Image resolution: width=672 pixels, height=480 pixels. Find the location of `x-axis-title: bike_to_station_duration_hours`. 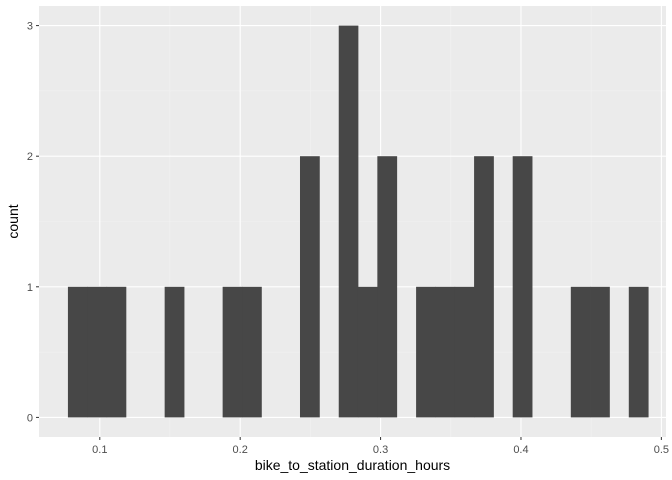

x-axis-title: bike_to_station_duration_hours is located at coordinates (352, 465).